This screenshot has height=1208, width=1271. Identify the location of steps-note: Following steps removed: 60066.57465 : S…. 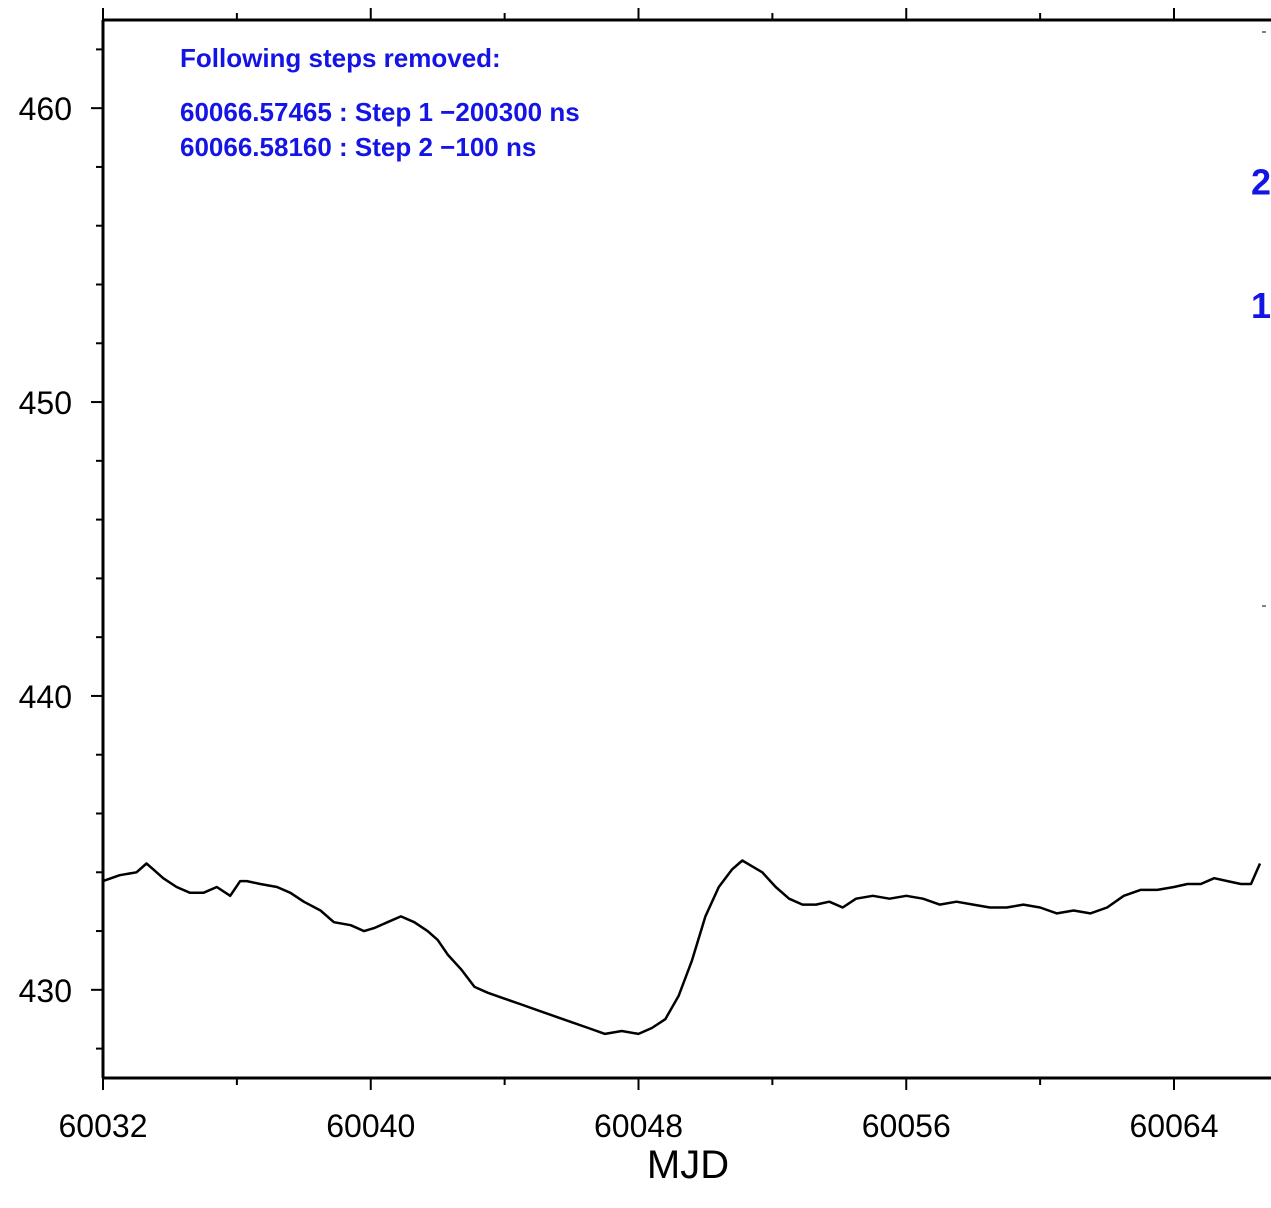
(380, 102).